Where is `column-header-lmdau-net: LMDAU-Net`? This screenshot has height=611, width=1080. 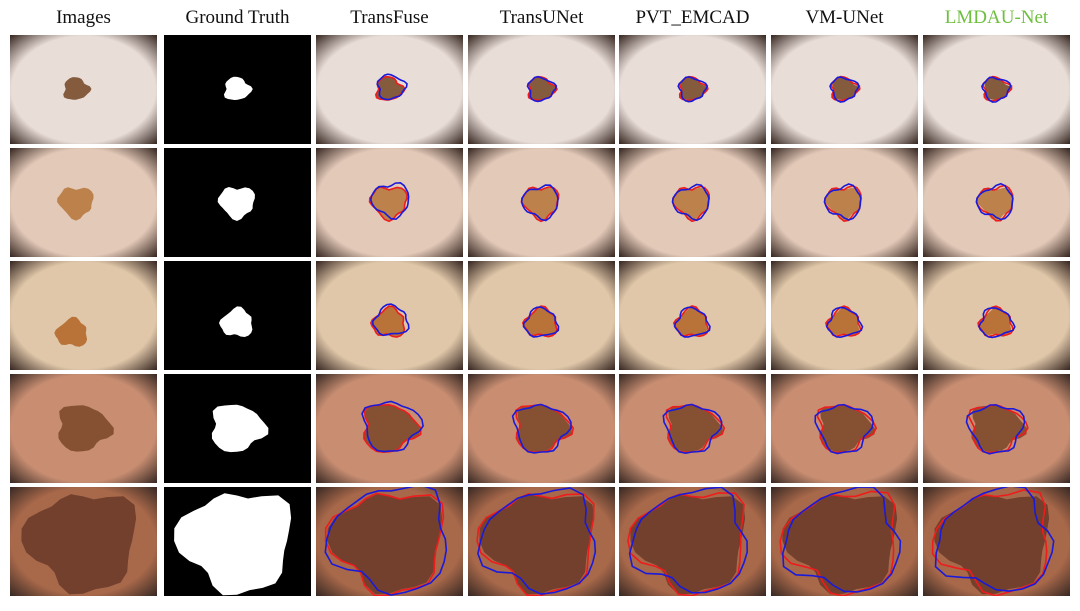
column-header-lmdau-net: LMDAU-Net is located at coordinates (996, 17).